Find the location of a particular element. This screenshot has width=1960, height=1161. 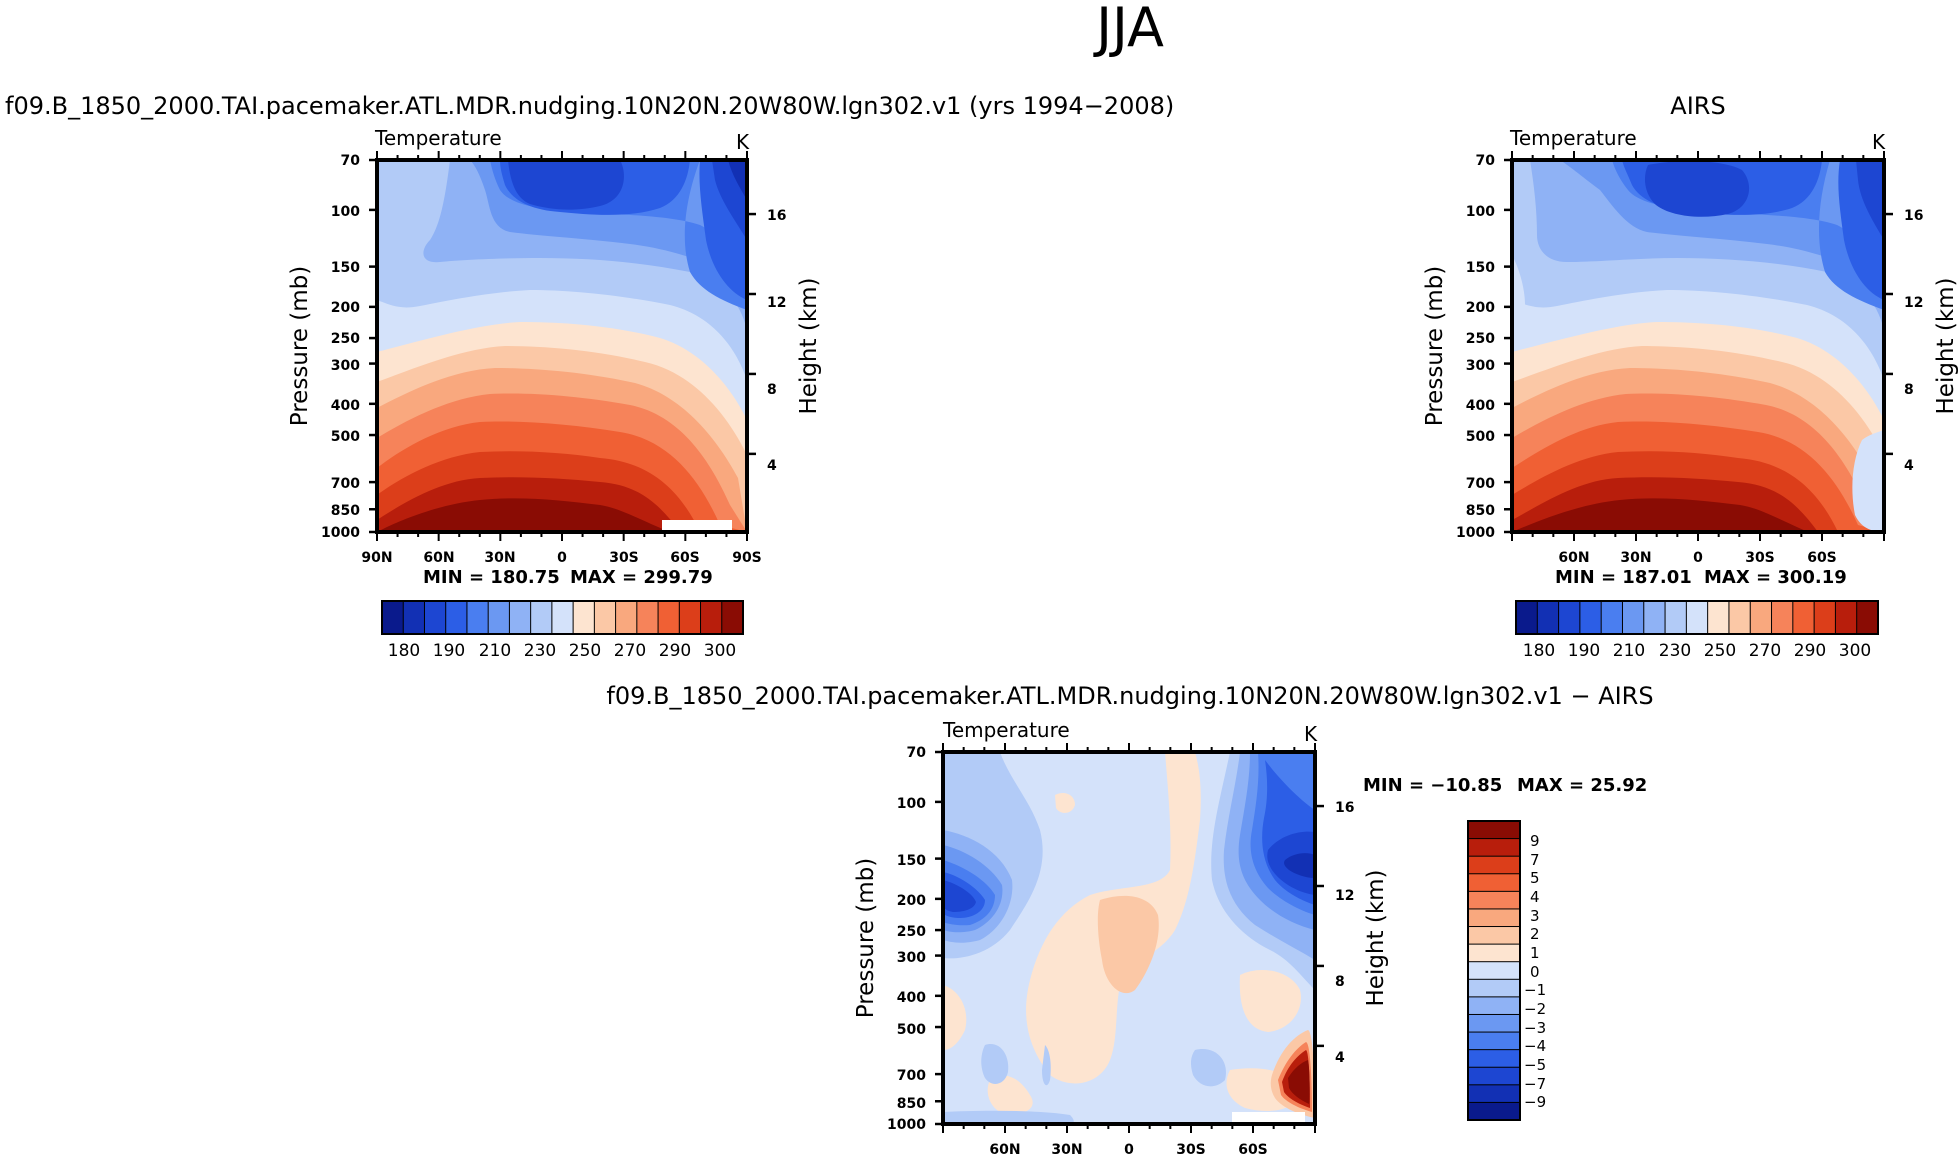

y2-tick-label: 16 is located at coordinates (1344, 808).